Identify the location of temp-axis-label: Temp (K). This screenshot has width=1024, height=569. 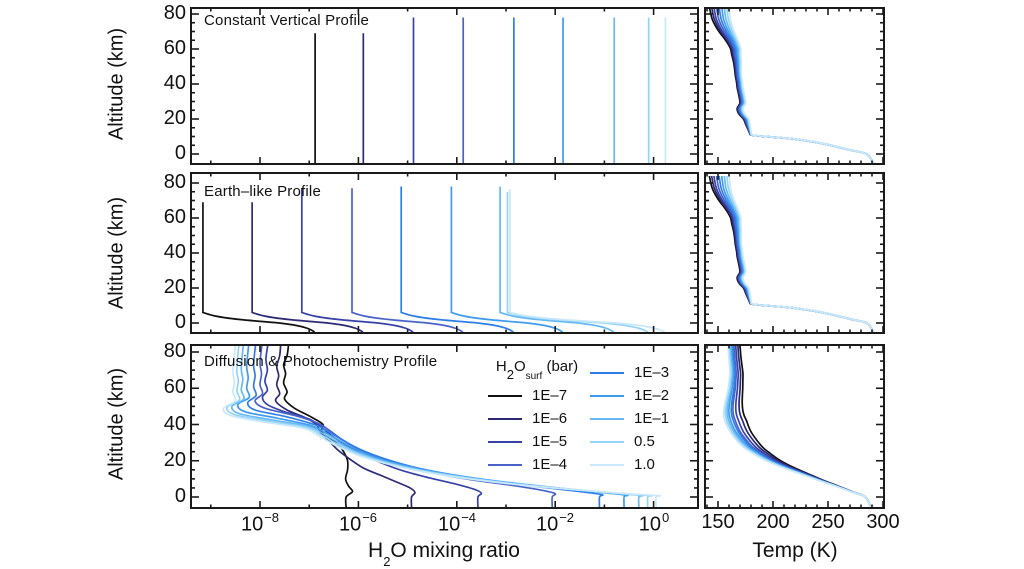
(795, 550).